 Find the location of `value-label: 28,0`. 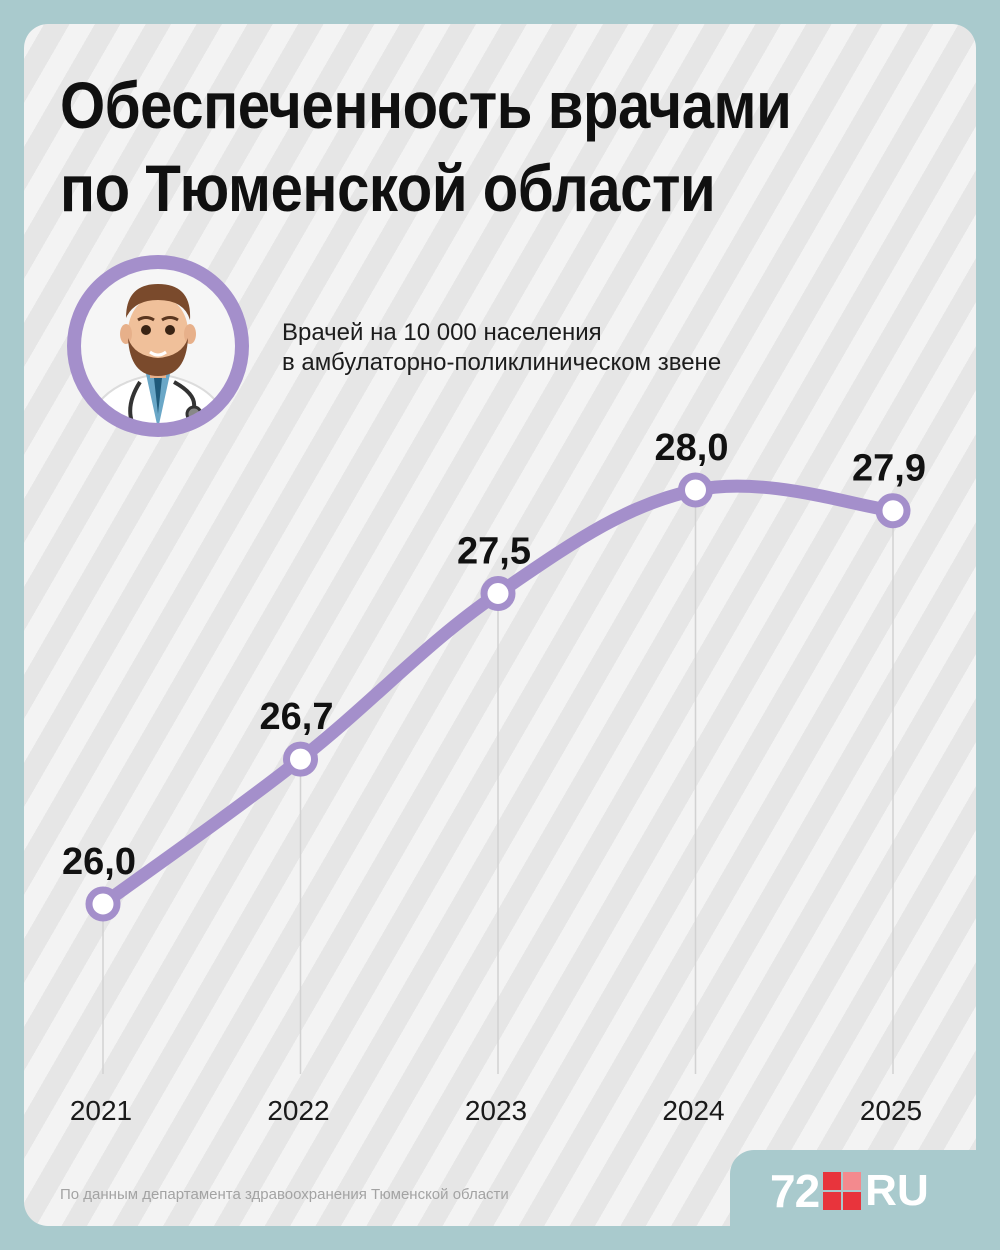

value-label: 28,0 is located at coordinates (692, 448).